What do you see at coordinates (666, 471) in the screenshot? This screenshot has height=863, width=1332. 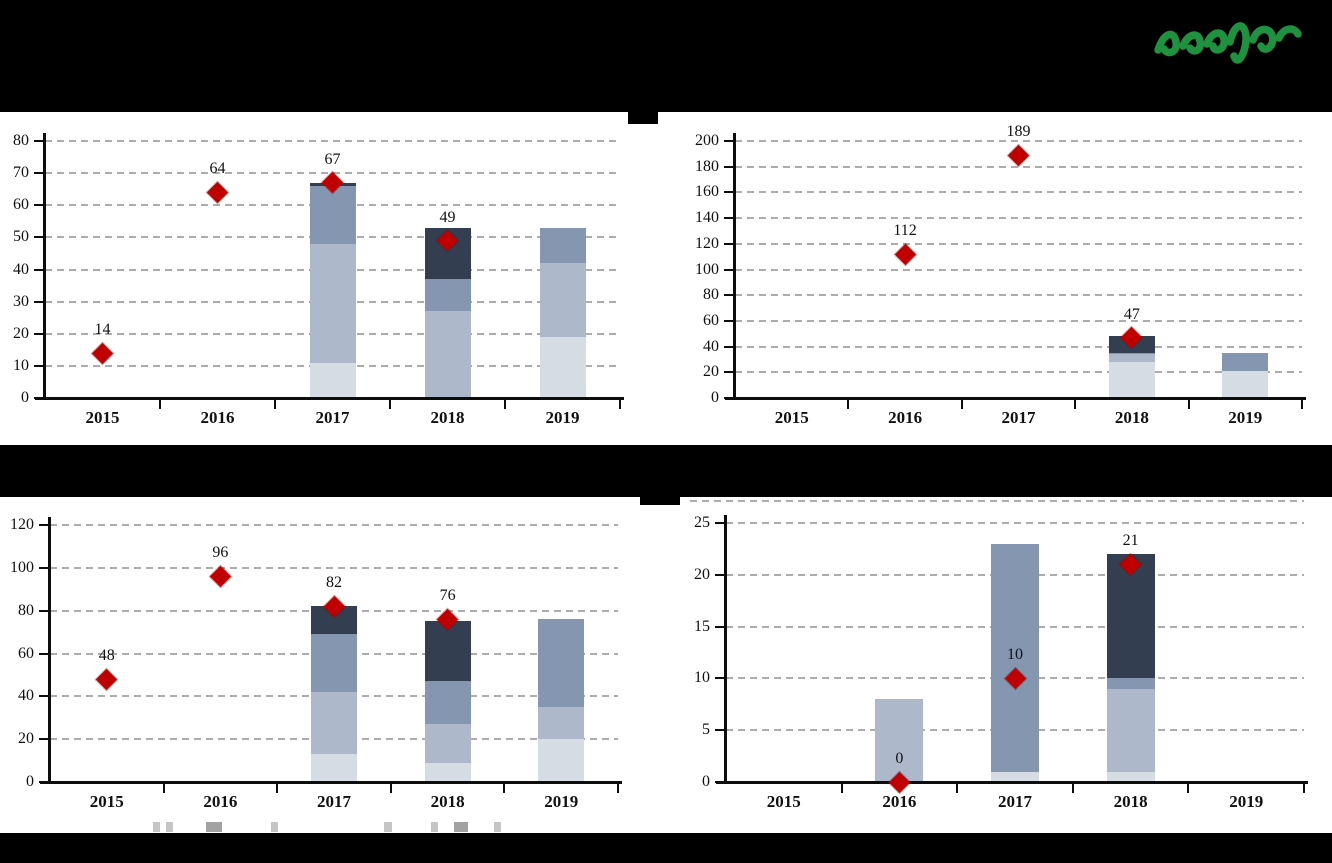 I see `redacted-middle-bar` at bounding box center [666, 471].